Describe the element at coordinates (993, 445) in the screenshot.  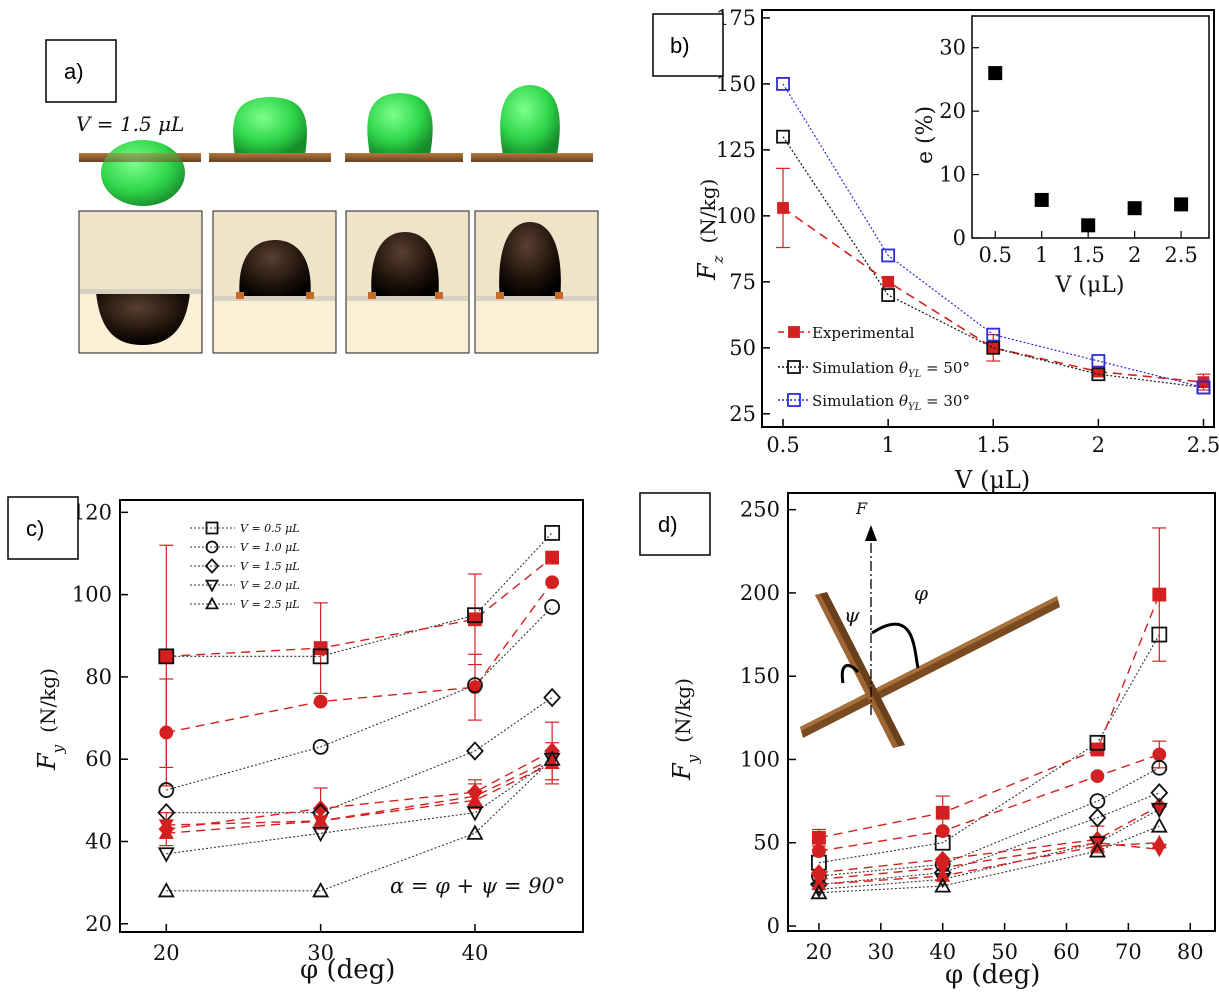
I see `b-xtick-label: 1.5` at that location.